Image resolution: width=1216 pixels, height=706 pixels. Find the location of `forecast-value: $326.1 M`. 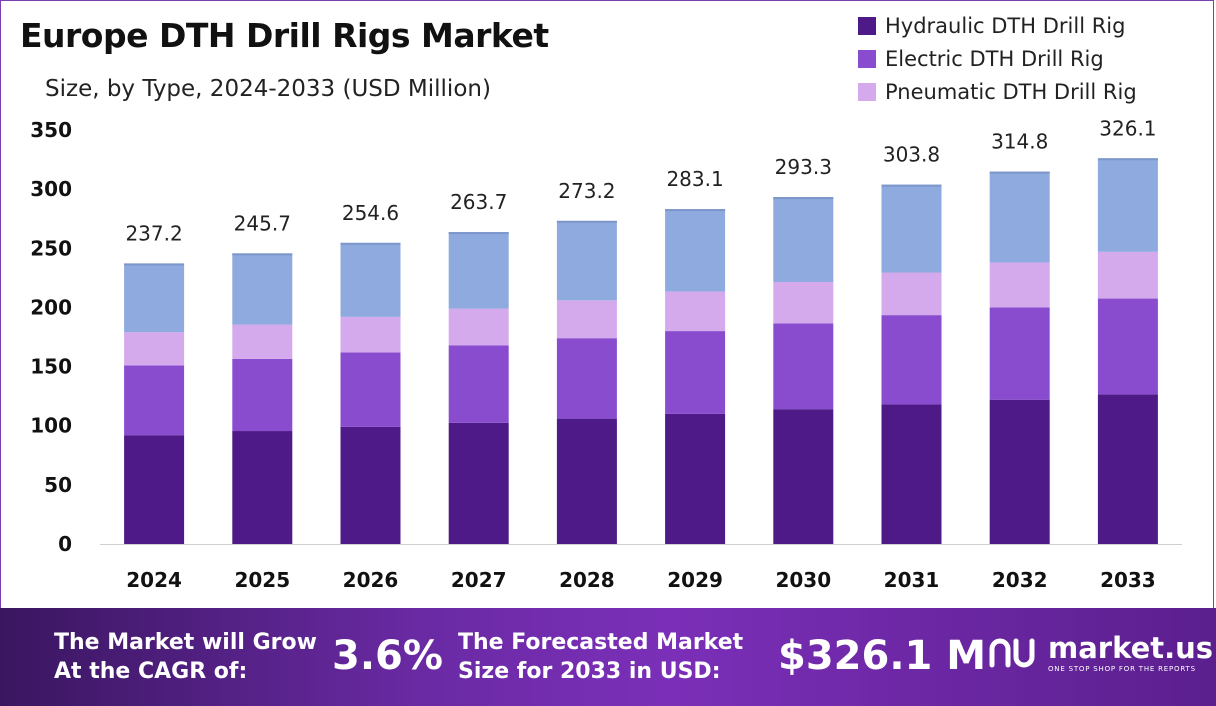

forecast-value: $326.1 M is located at coordinates (882, 656).